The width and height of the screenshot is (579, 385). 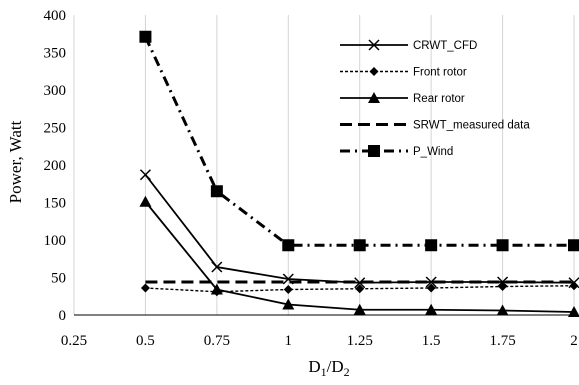 I want to click on x-axis-title: D1/D2, so click(x=328, y=368).